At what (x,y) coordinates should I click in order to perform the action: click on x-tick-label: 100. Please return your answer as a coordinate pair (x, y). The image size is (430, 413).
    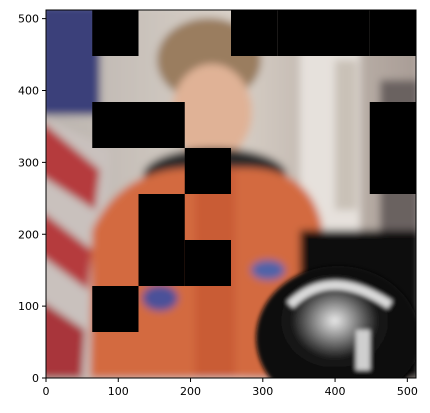
    Looking at the image, I should click on (118, 391).